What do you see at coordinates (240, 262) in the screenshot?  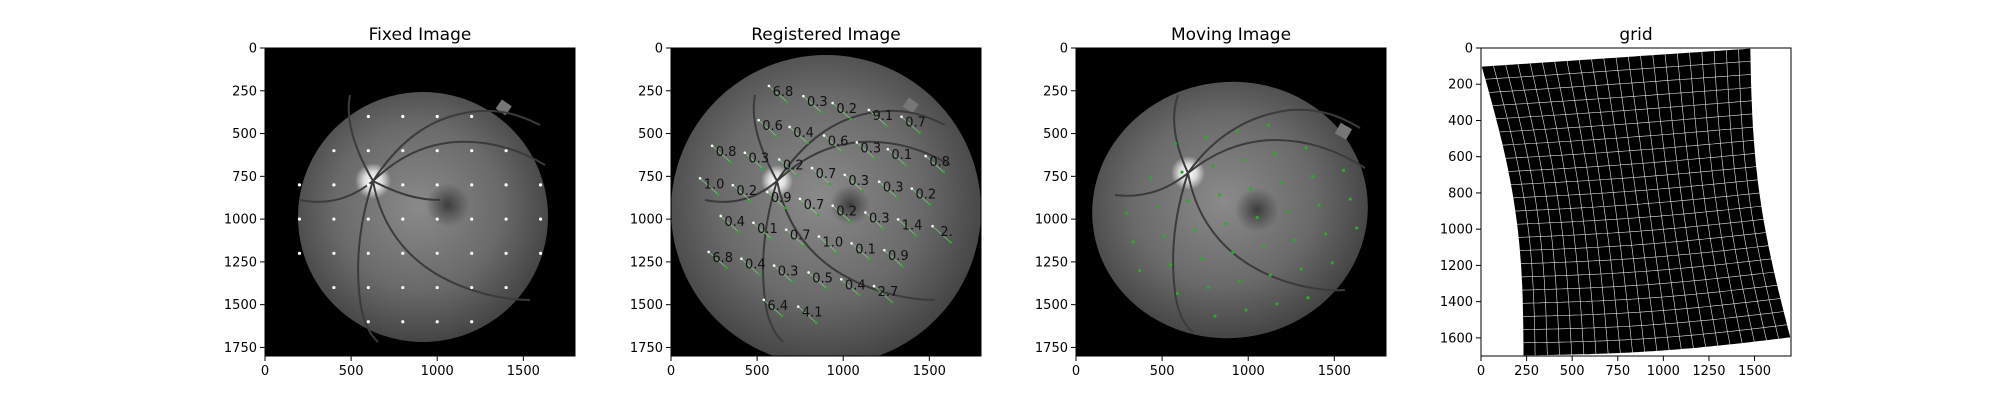 I see `y-tick-label: 1250` at bounding box center [240, 262].